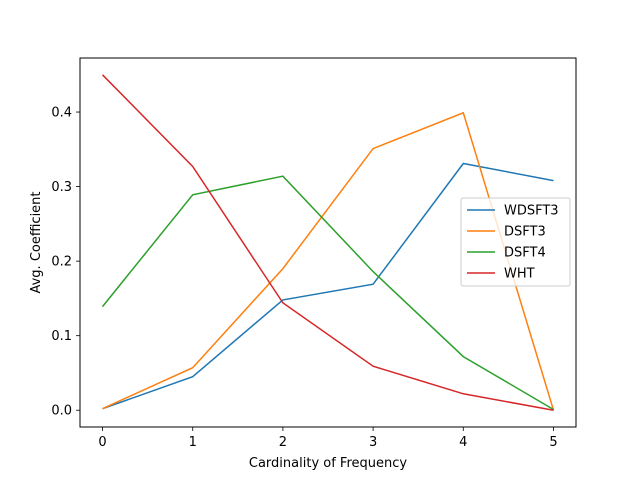 The height and width of the screenshot is (480, 640). Describe the element at coordinates (102, 442) in the screenshot. I see `x-tick-label: 0` at that location.